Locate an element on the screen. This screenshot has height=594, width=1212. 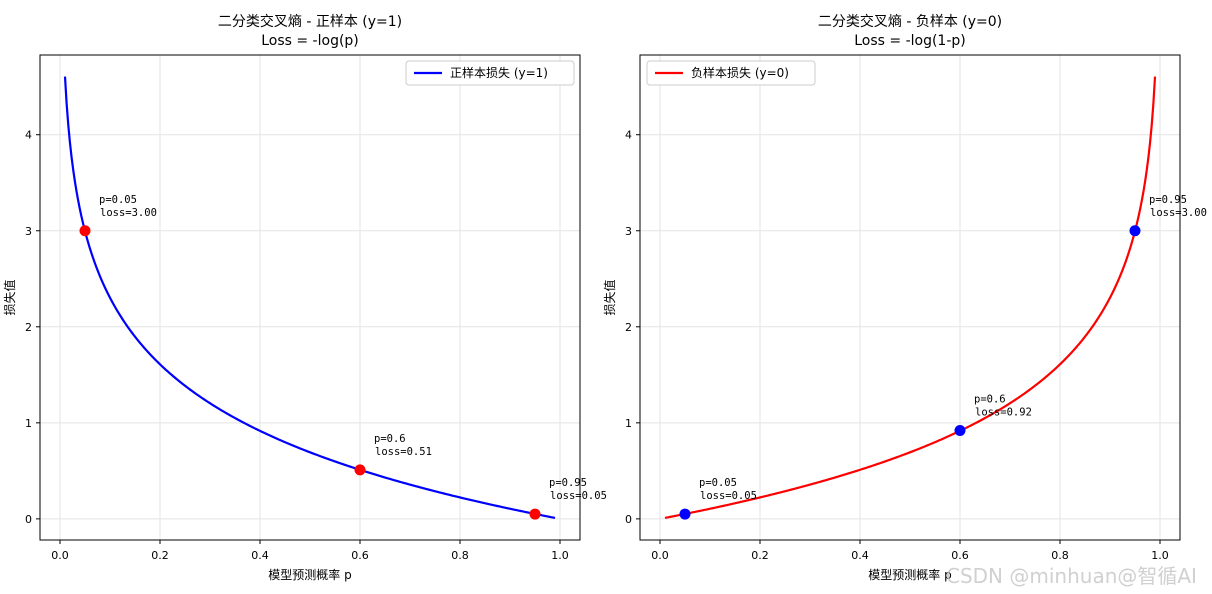
legend-label: 负样本损失 (y=0) is located at coordinates (740, 72).